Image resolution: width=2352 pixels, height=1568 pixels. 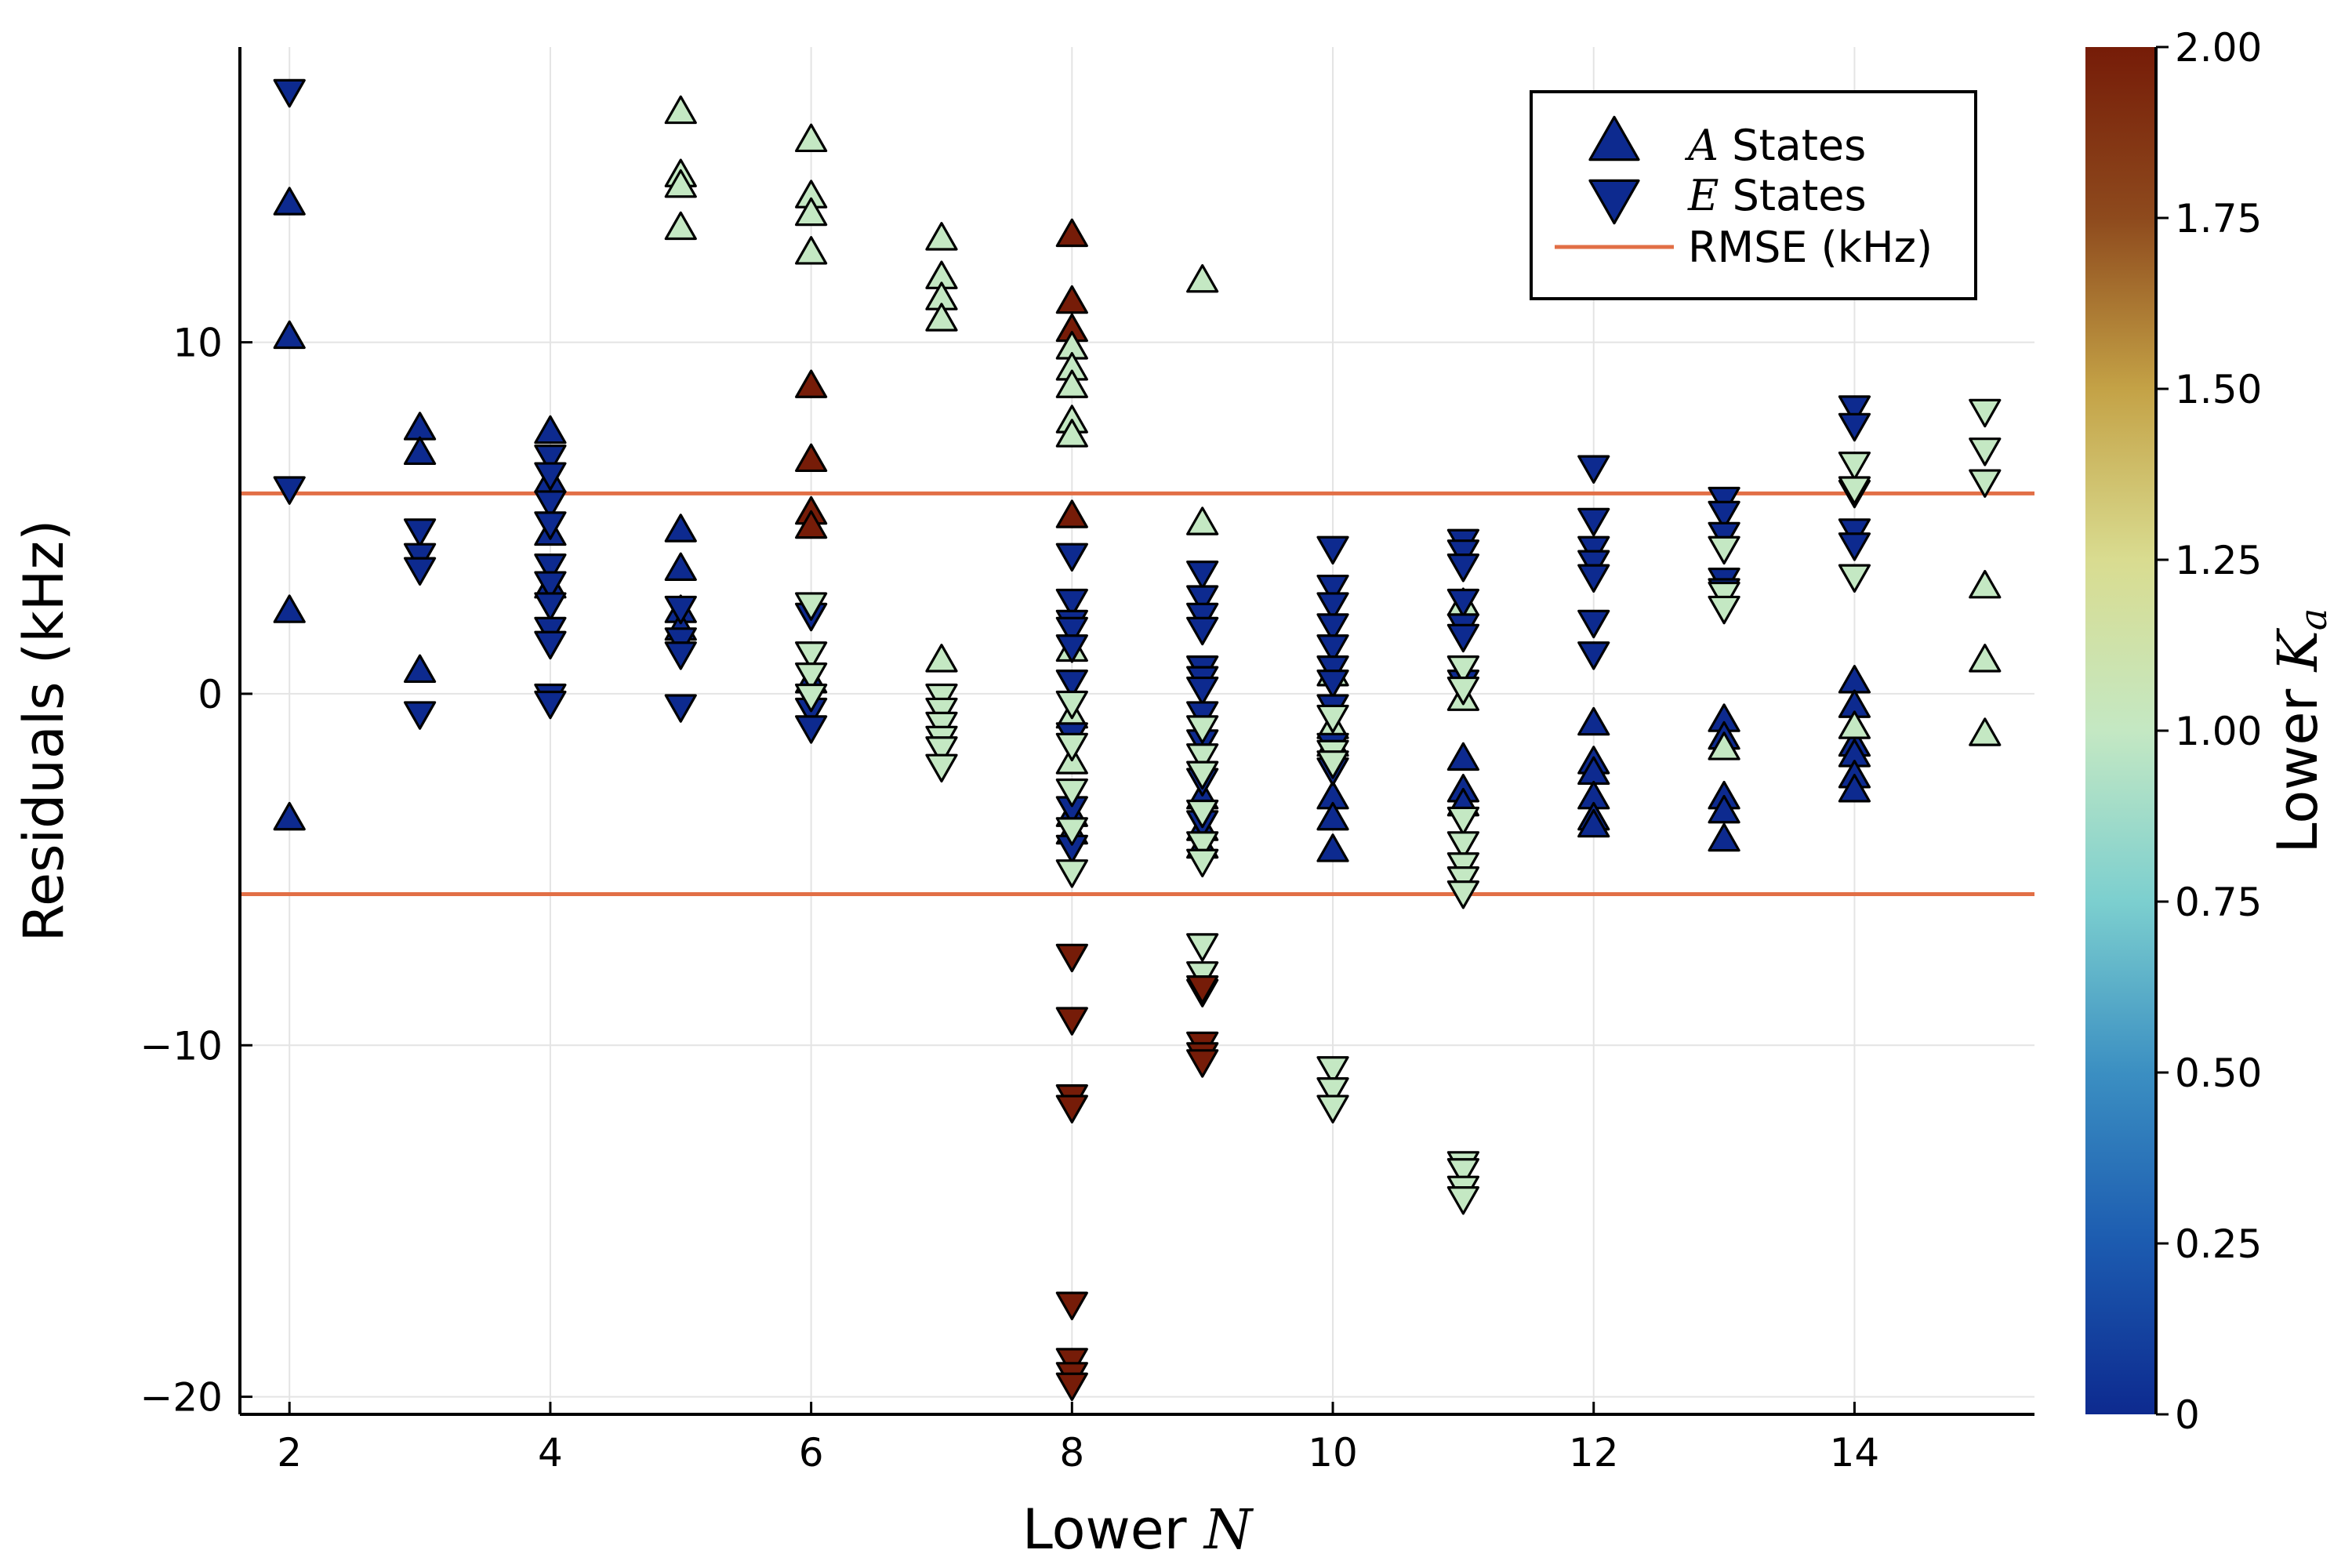 I want to click on y-tick-label: −20, so click(x=181, y=1398).